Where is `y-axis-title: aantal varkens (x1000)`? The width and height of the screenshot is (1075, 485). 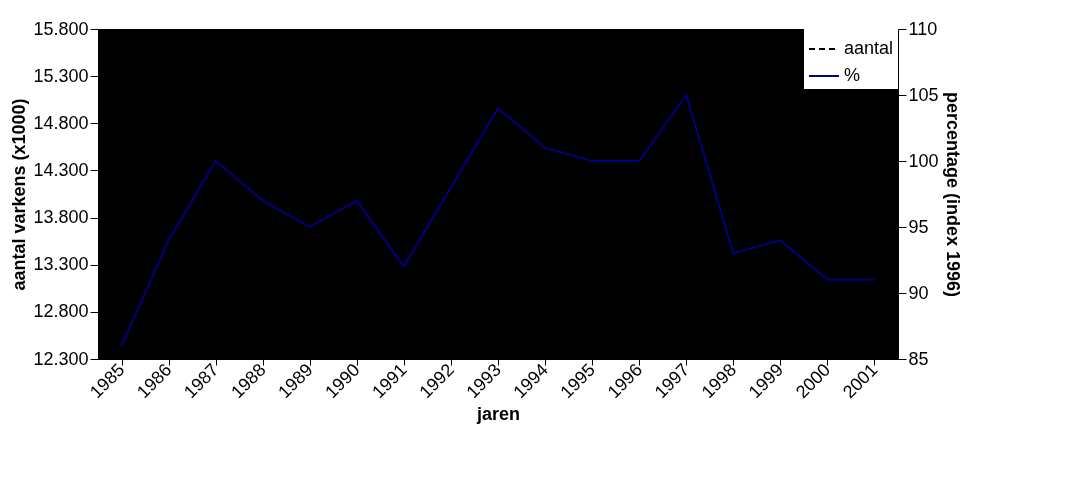
y-axis-title: aantal varkens (x1000) is located at coordinates (19, 194).